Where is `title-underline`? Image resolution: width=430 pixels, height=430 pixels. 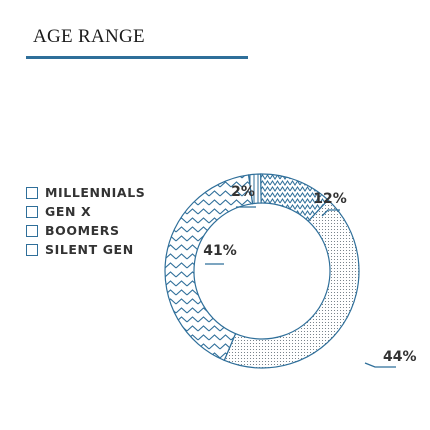
title-underline is located at coordinates (137, 57).